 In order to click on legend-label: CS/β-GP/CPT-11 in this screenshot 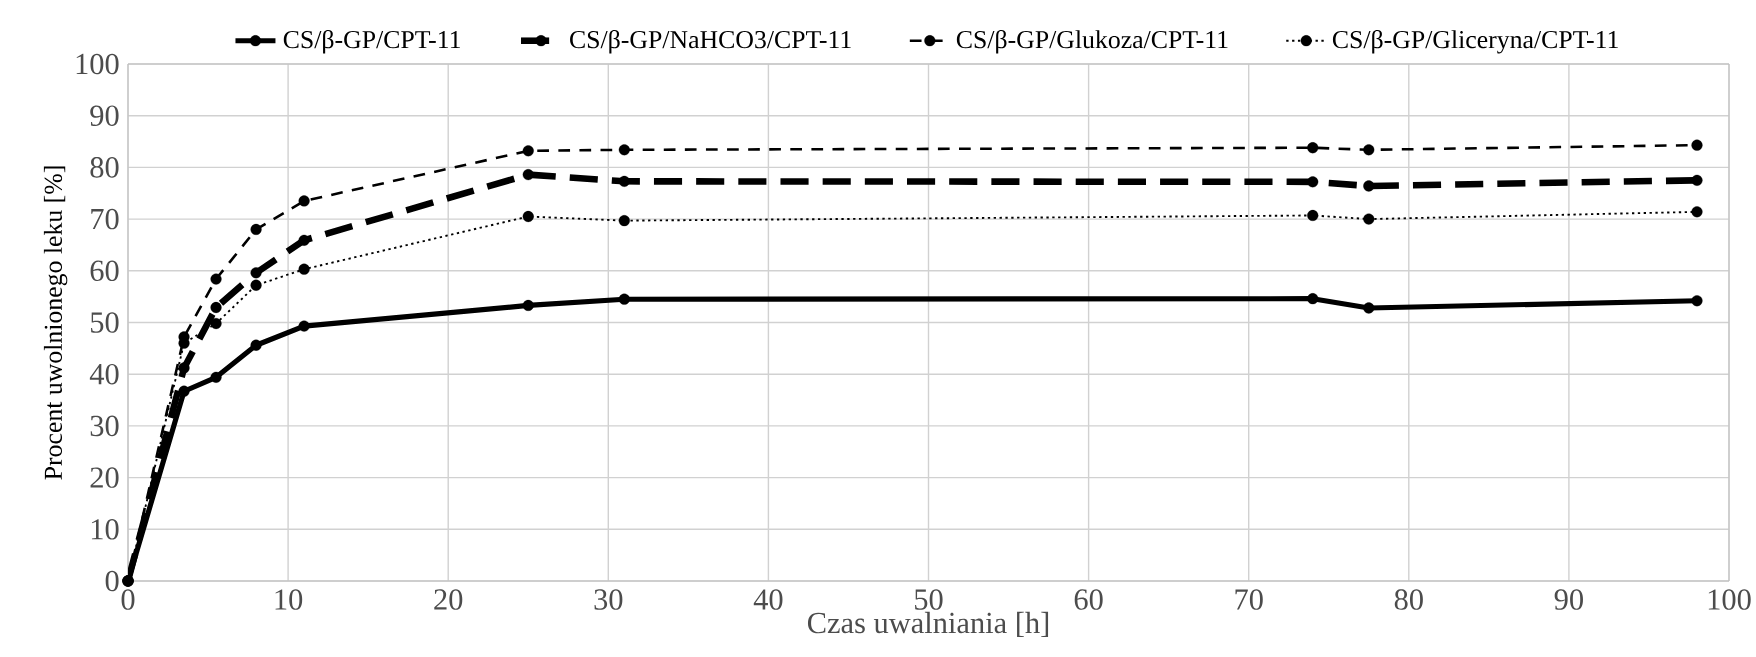, I will do `click(371, 41)`.